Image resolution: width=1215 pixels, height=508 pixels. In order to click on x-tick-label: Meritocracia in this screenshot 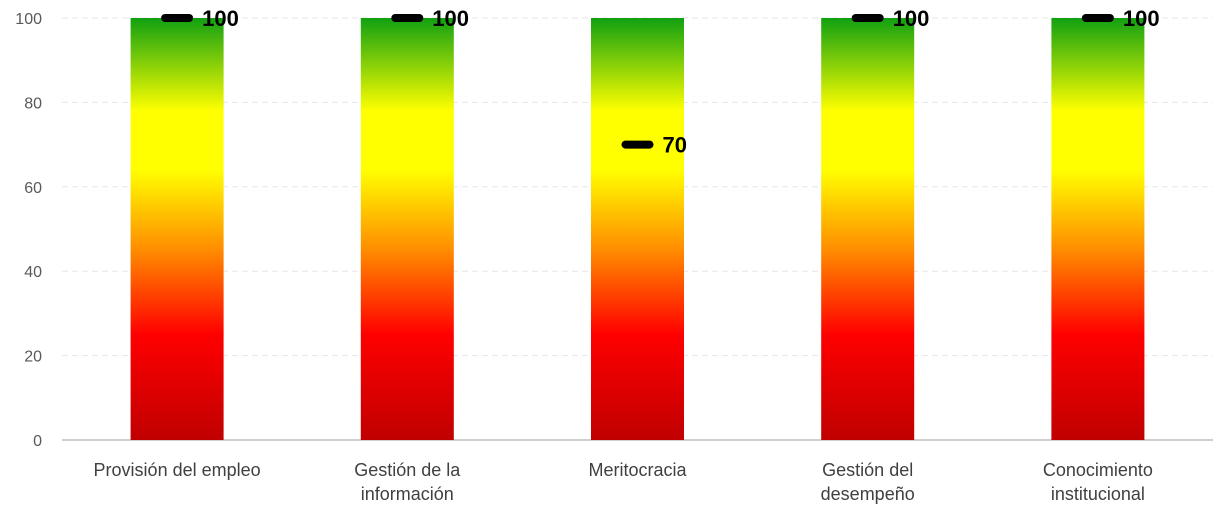, I will do `click(637, 470)`.